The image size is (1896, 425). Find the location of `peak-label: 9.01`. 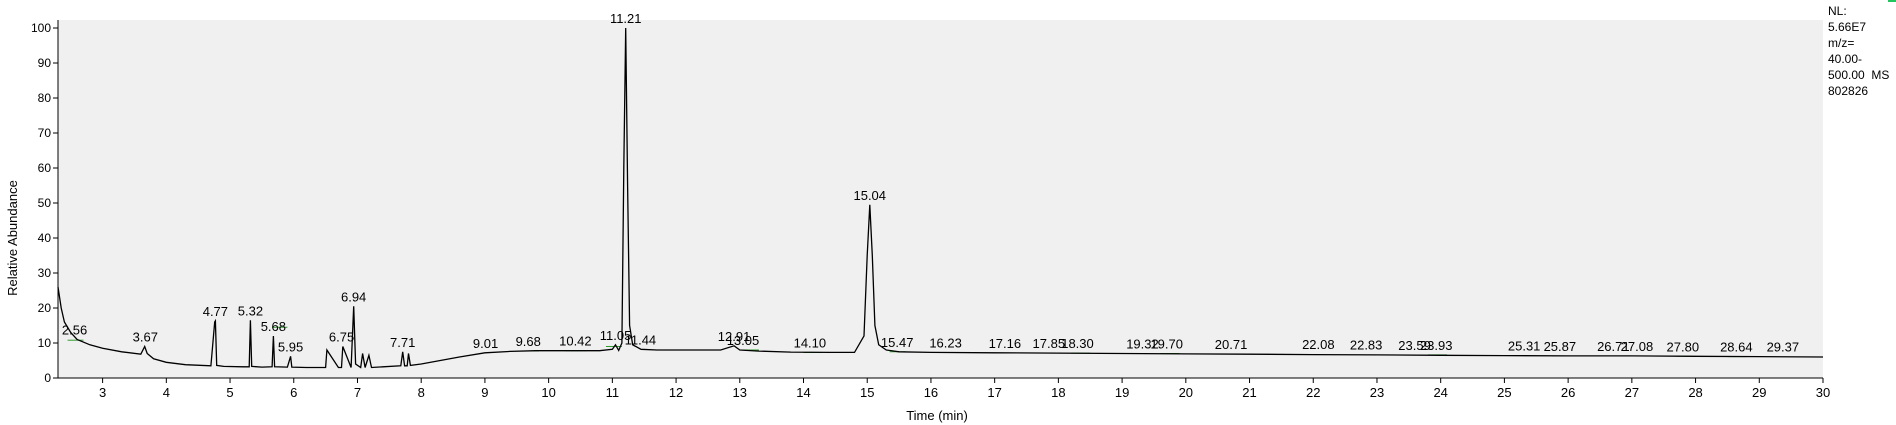

peak-label: 9.01 is located at coordinates (485, 343).